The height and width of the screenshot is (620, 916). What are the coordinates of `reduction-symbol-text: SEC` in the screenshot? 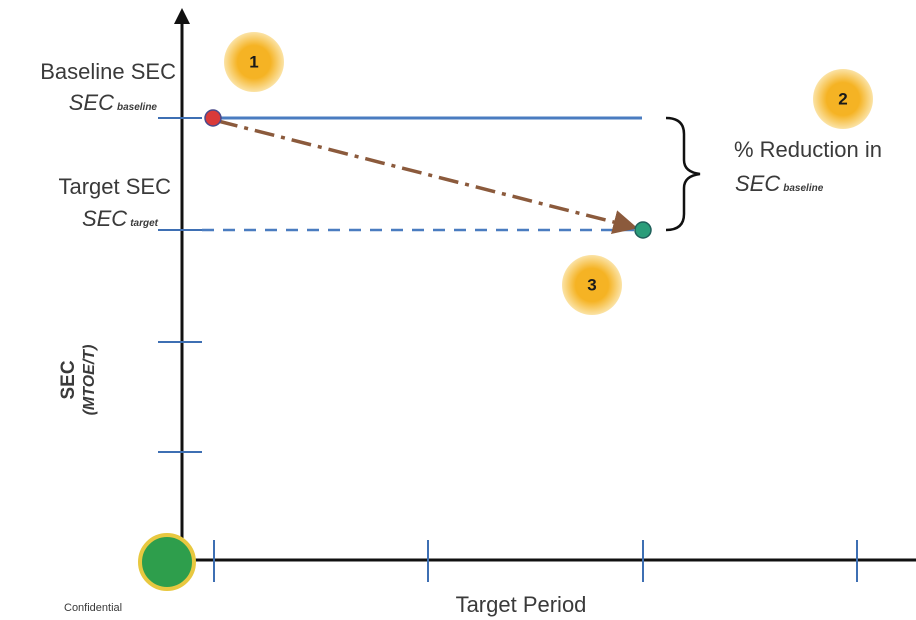 It's located at (757, 183).